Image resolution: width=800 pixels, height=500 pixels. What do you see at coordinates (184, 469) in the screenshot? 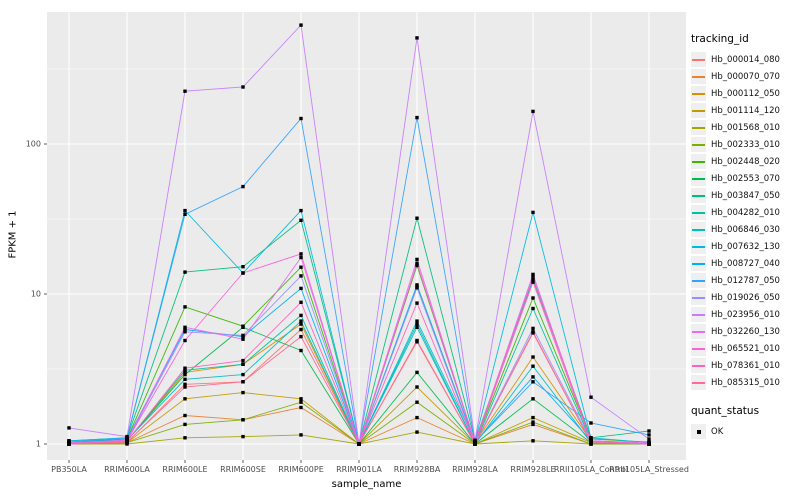
I see `x-tick-label: RRIM600LE` at bounding box center [184, 469].